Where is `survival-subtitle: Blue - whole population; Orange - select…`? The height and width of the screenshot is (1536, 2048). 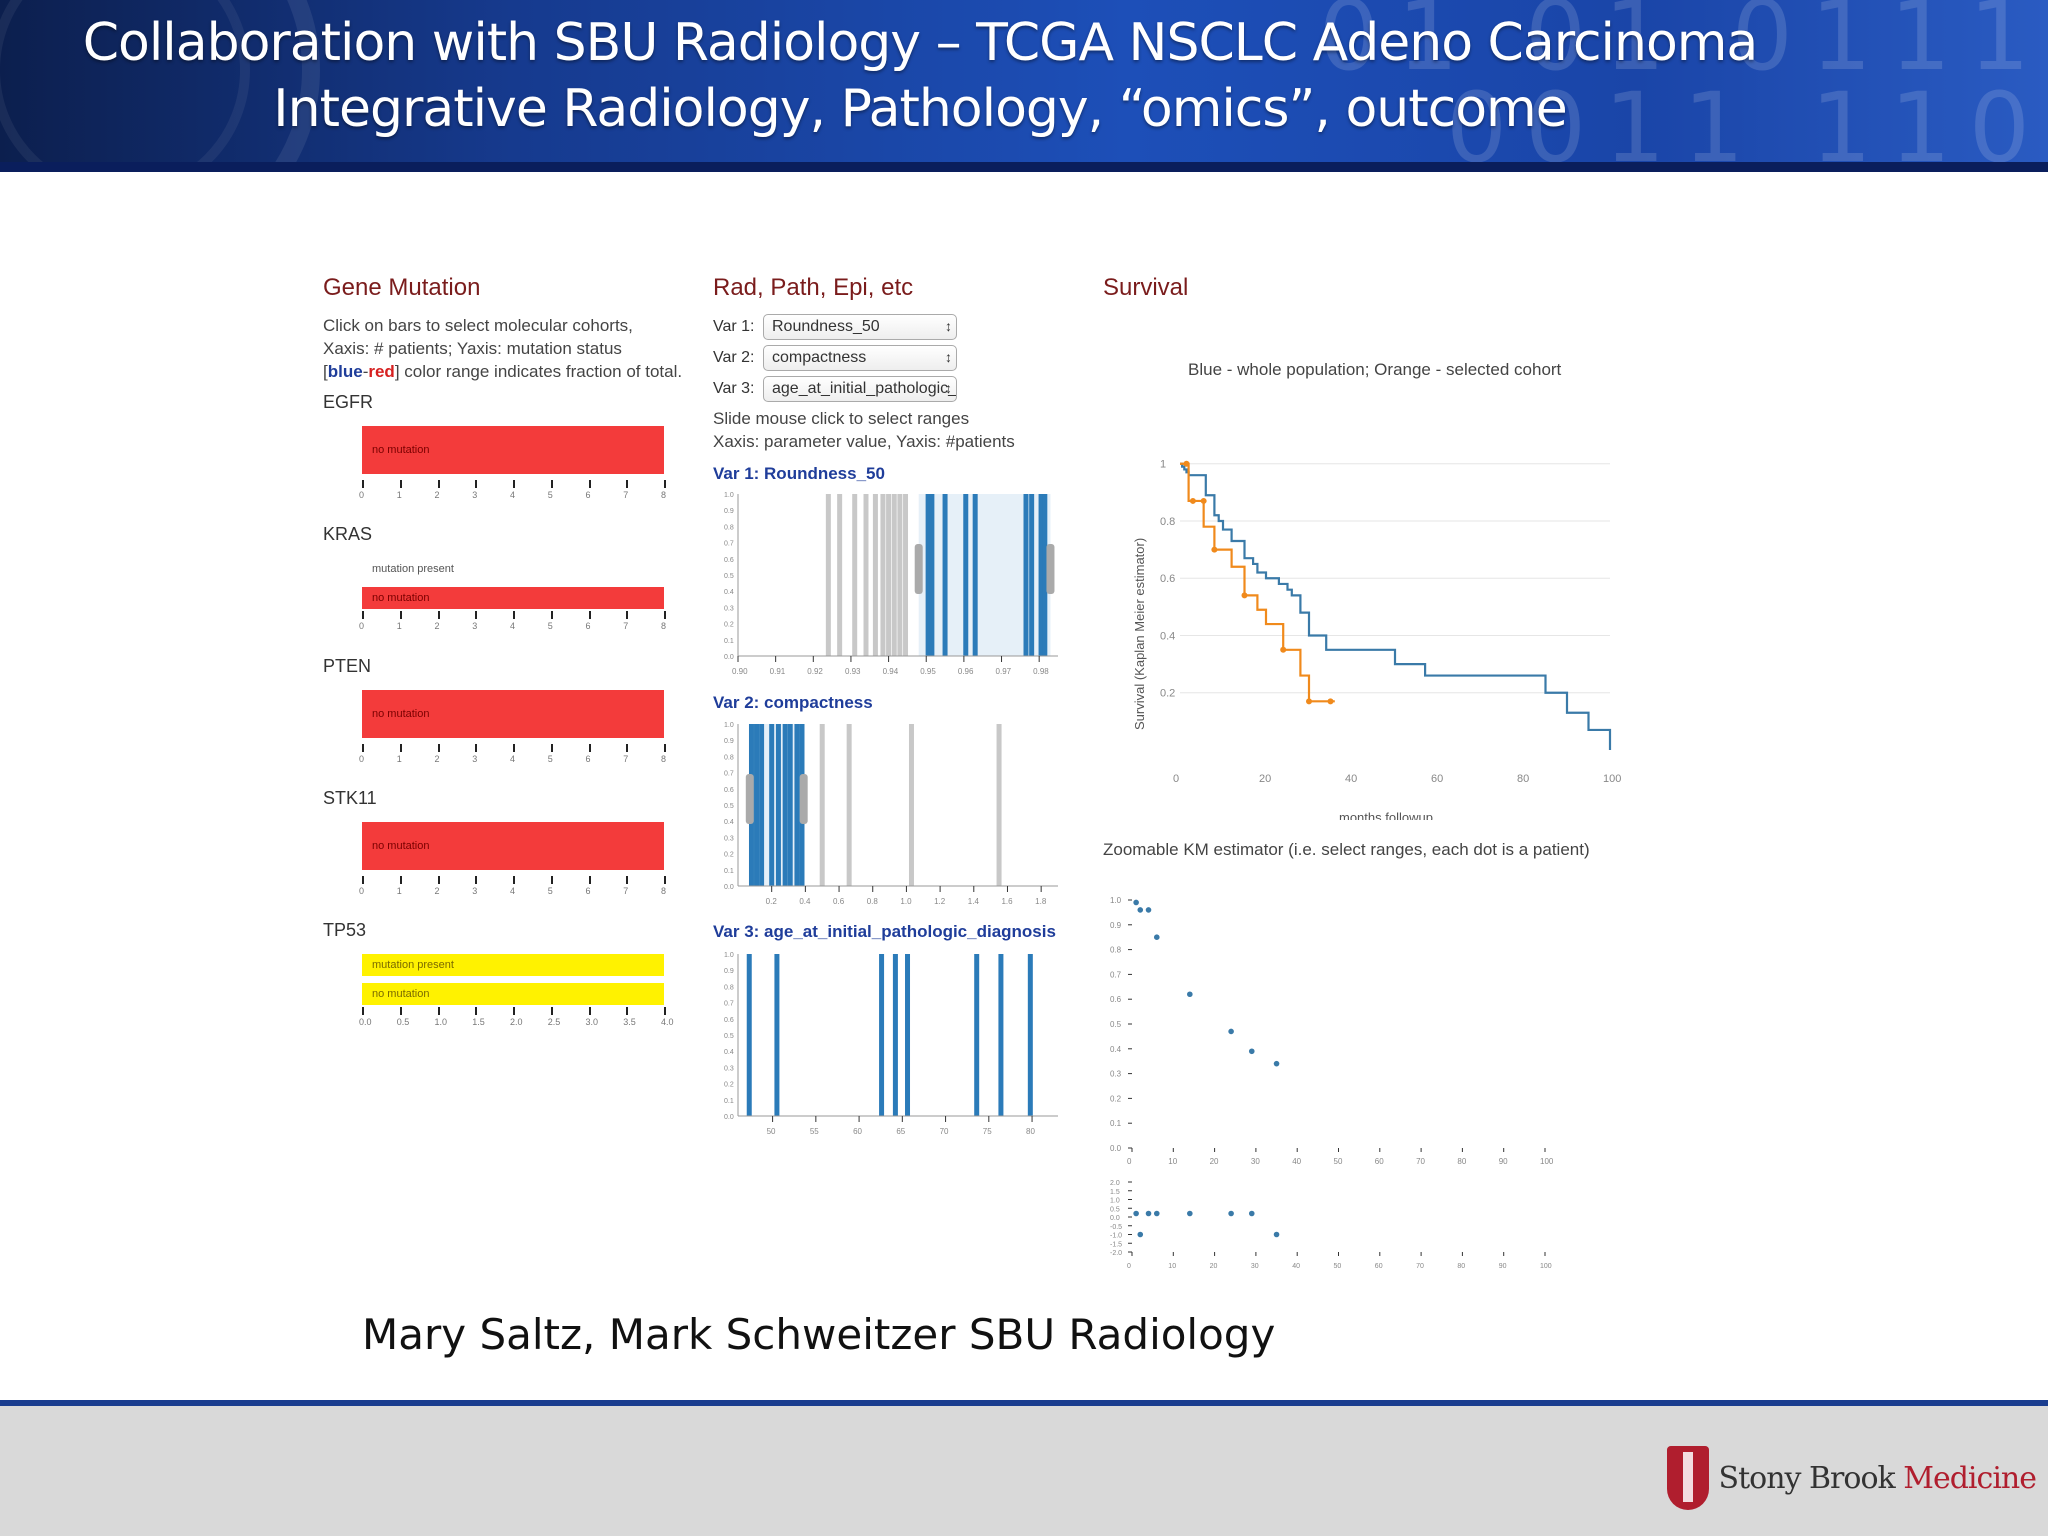
survival-subtitle: Blue - whole population; Orange - select… is located at coordinates (1375, 369).